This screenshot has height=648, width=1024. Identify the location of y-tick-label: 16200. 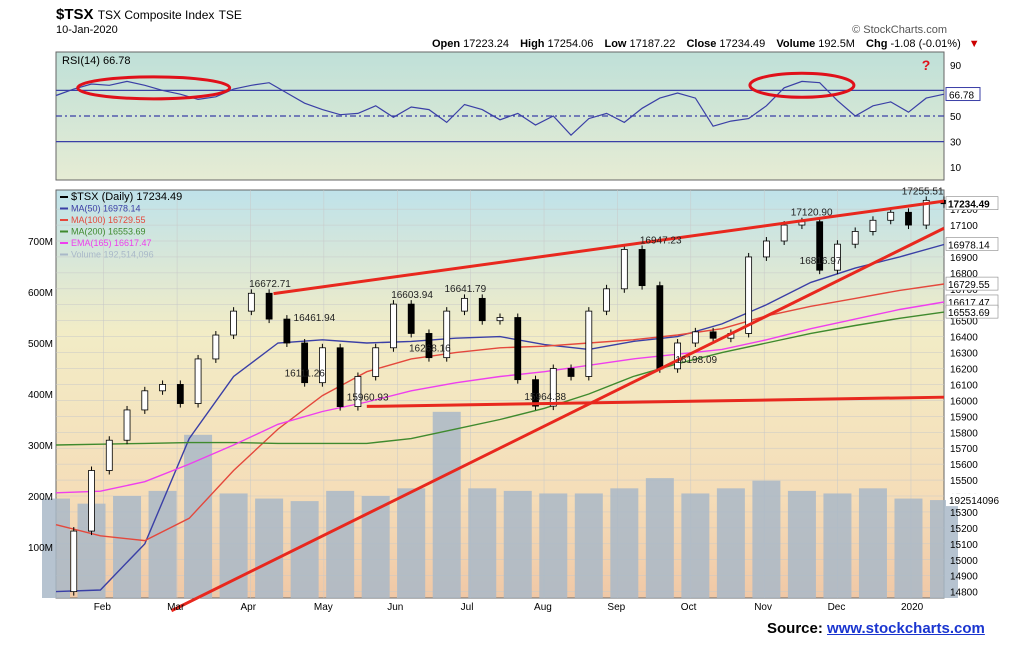
(964, 370).